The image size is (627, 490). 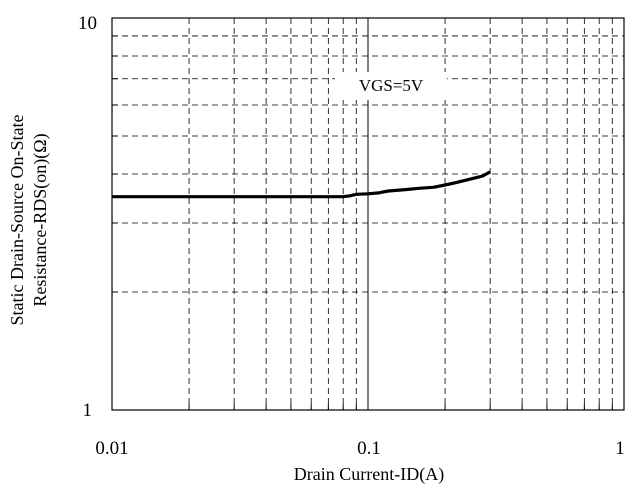 I want to click on x-tick-label-0: 0.01, so click(x=111, y=448).